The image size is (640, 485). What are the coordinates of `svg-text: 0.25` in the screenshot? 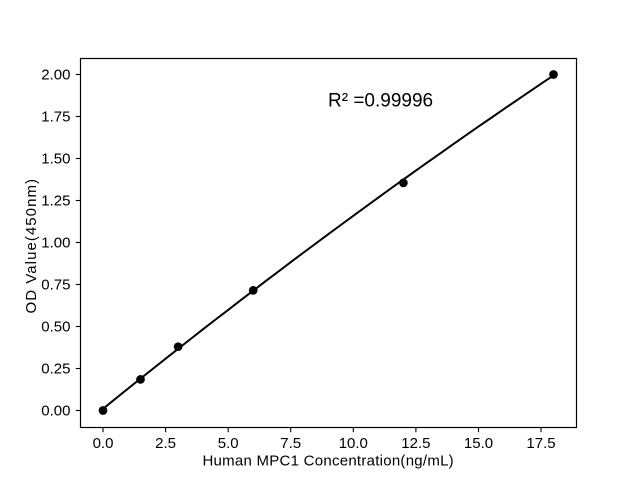 It's located at (55, 369).